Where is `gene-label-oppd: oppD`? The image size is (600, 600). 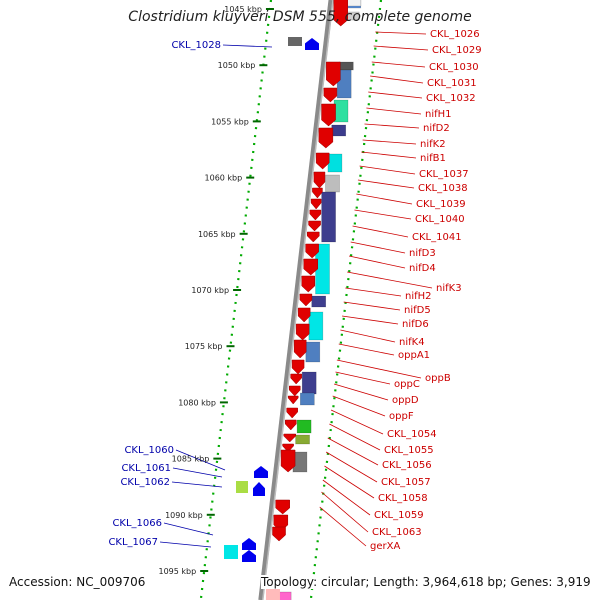
gene-label-oppd: oppD is located at coordinates (405, 400).